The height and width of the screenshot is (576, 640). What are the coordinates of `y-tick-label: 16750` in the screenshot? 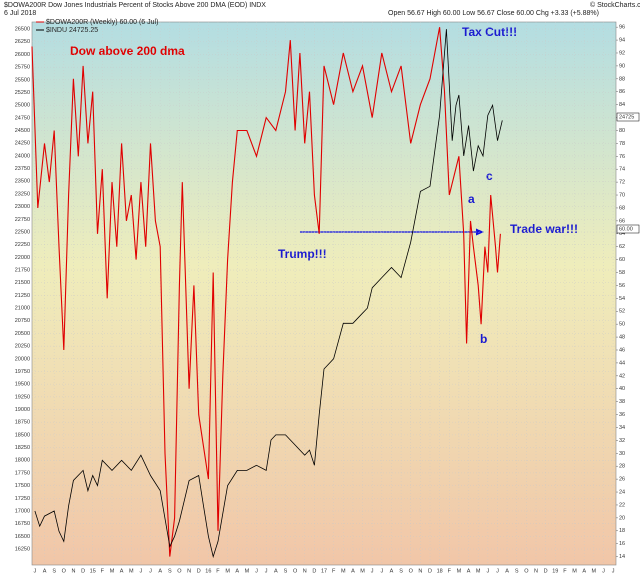 It's located at (22, 524).